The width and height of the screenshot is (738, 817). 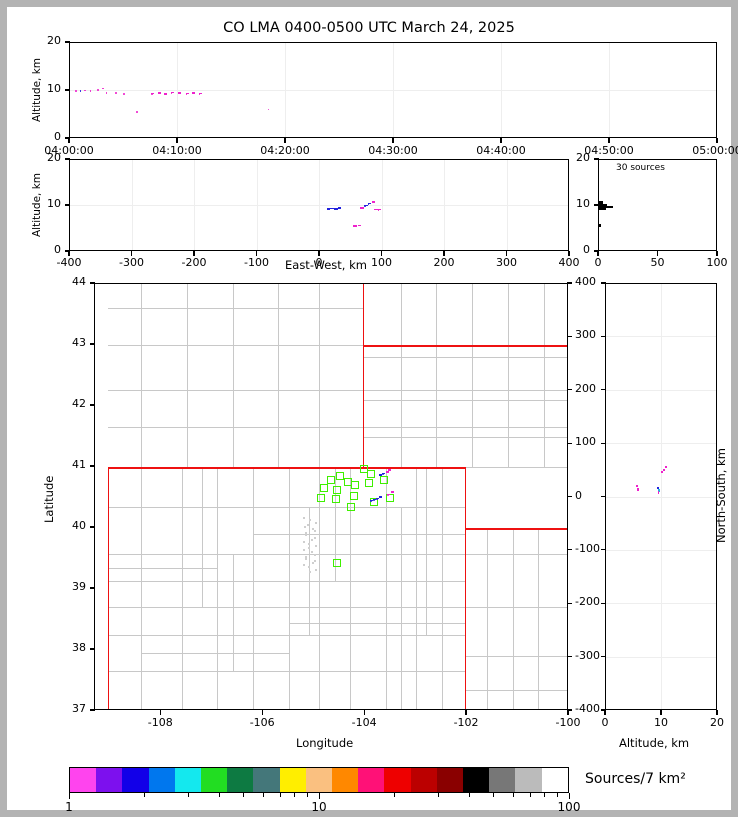 What do you see at coordinates (585, 335) in the screenshot?
I see `y-tick-label: 300` at bounding box center [585, 335].